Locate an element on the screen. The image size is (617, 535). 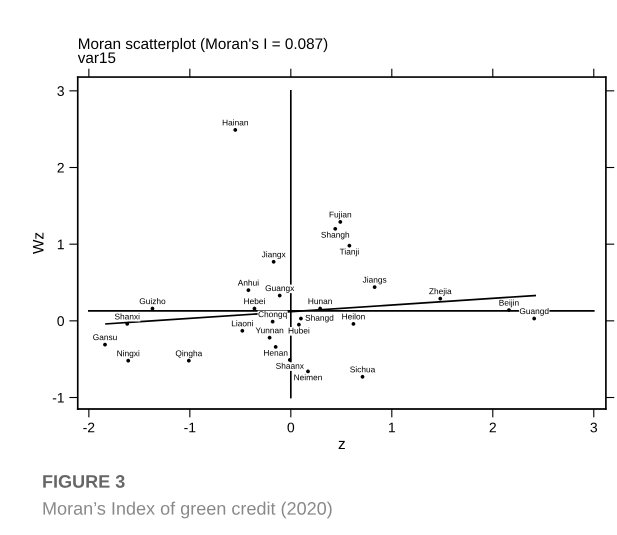
y-tick-label: 2 is located at coordinates (61, 167).